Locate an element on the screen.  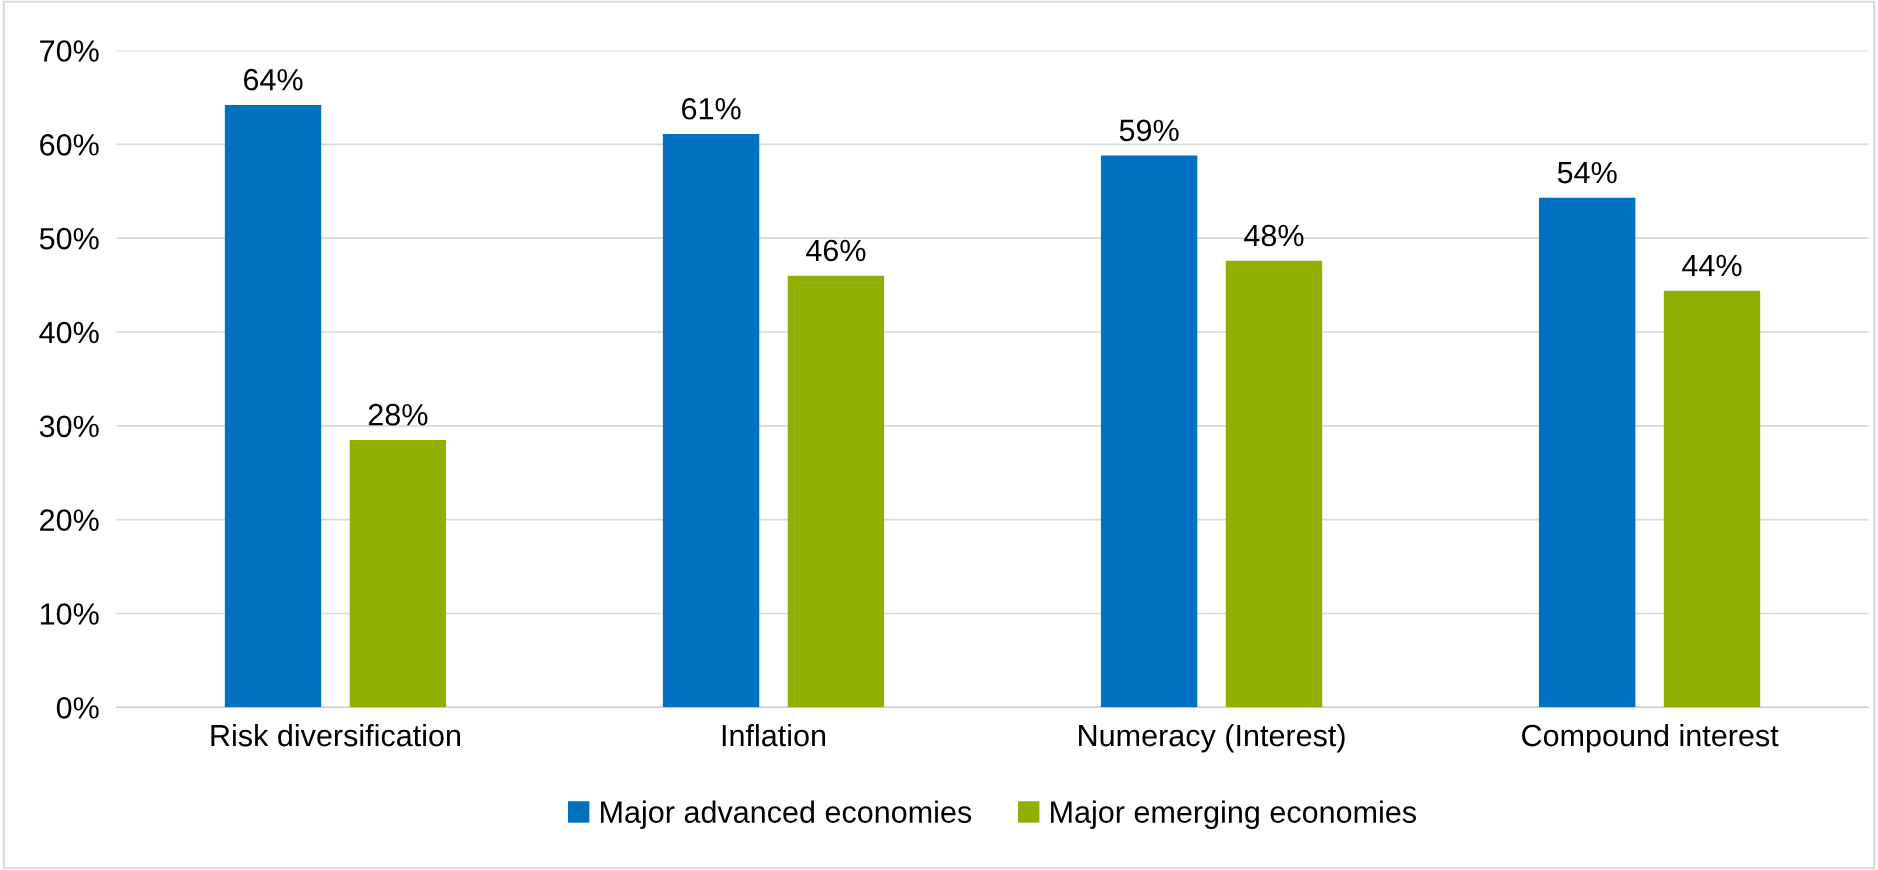
data-label: 54% is located at coordinates (1587, 172).